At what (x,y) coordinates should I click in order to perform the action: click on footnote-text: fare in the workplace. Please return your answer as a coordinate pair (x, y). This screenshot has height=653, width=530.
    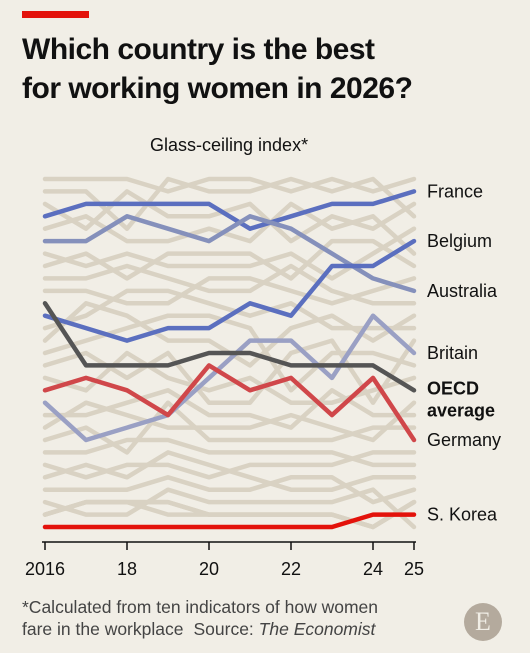
    Looking at the image, I should click on (103, 629).